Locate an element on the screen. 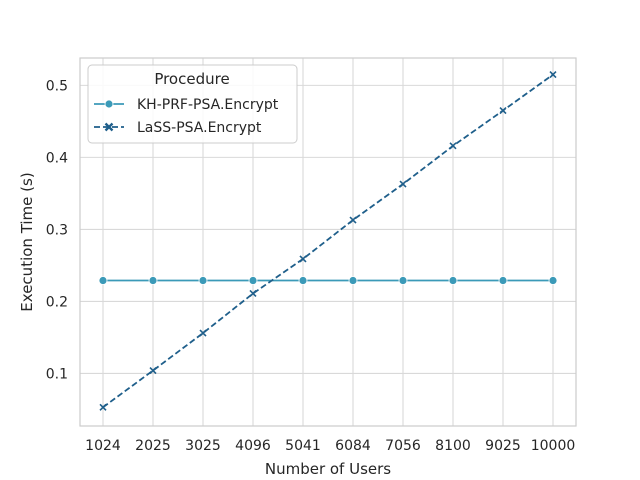  x-tick-label: 9025 is located at coordinates (503, 446).